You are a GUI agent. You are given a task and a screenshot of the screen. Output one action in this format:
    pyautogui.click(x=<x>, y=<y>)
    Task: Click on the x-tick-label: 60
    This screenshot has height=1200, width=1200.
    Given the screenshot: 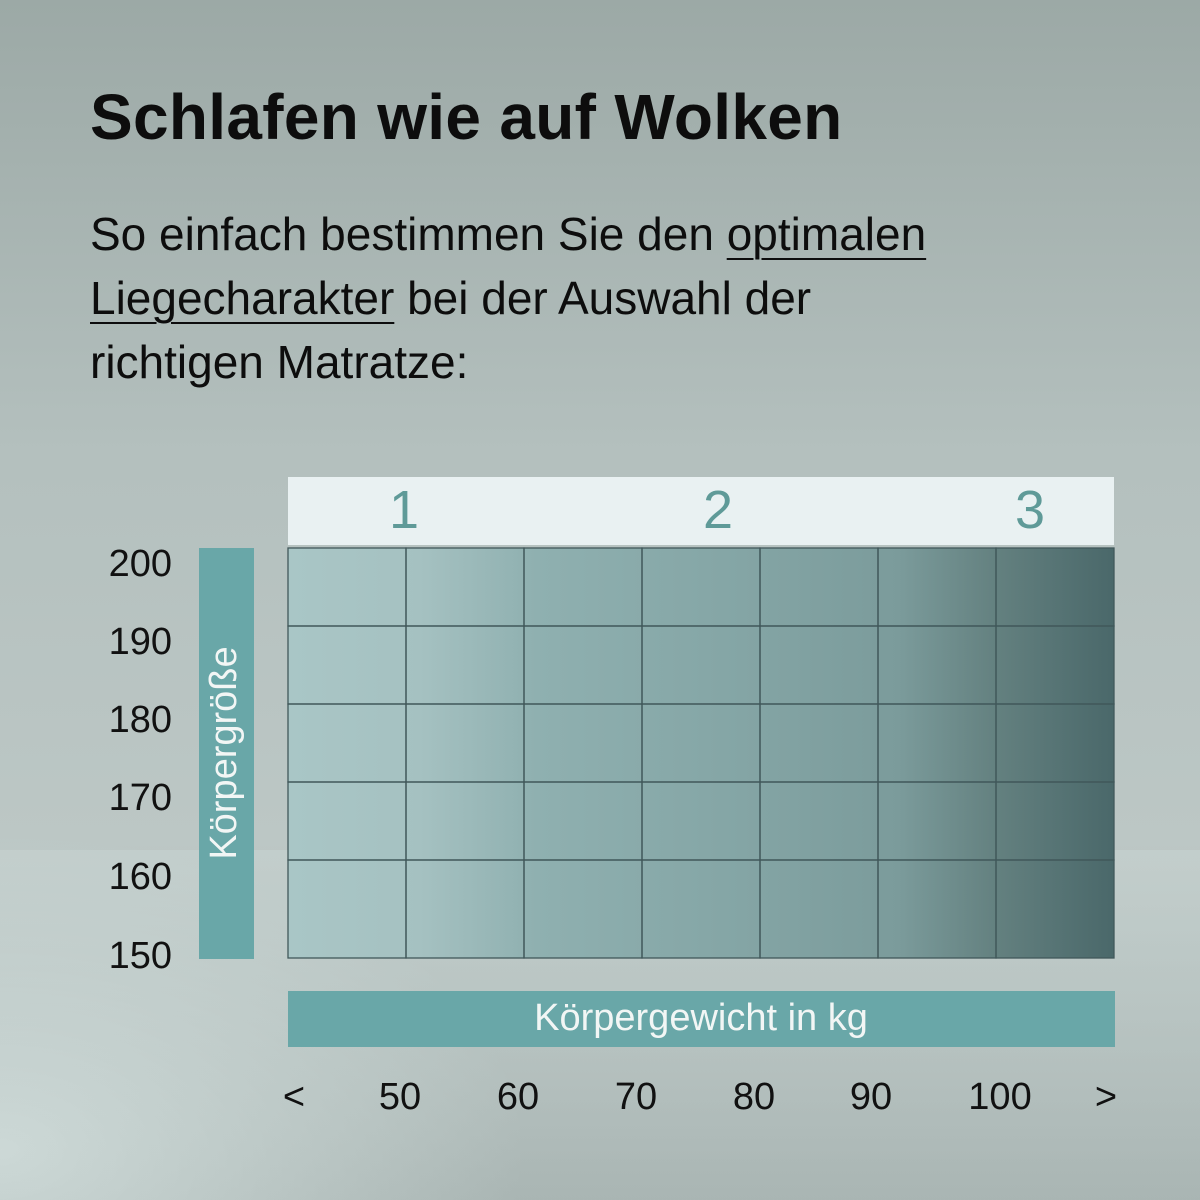 What is the action you would take?
    pyautogui.click(x=518, y=1097)
    